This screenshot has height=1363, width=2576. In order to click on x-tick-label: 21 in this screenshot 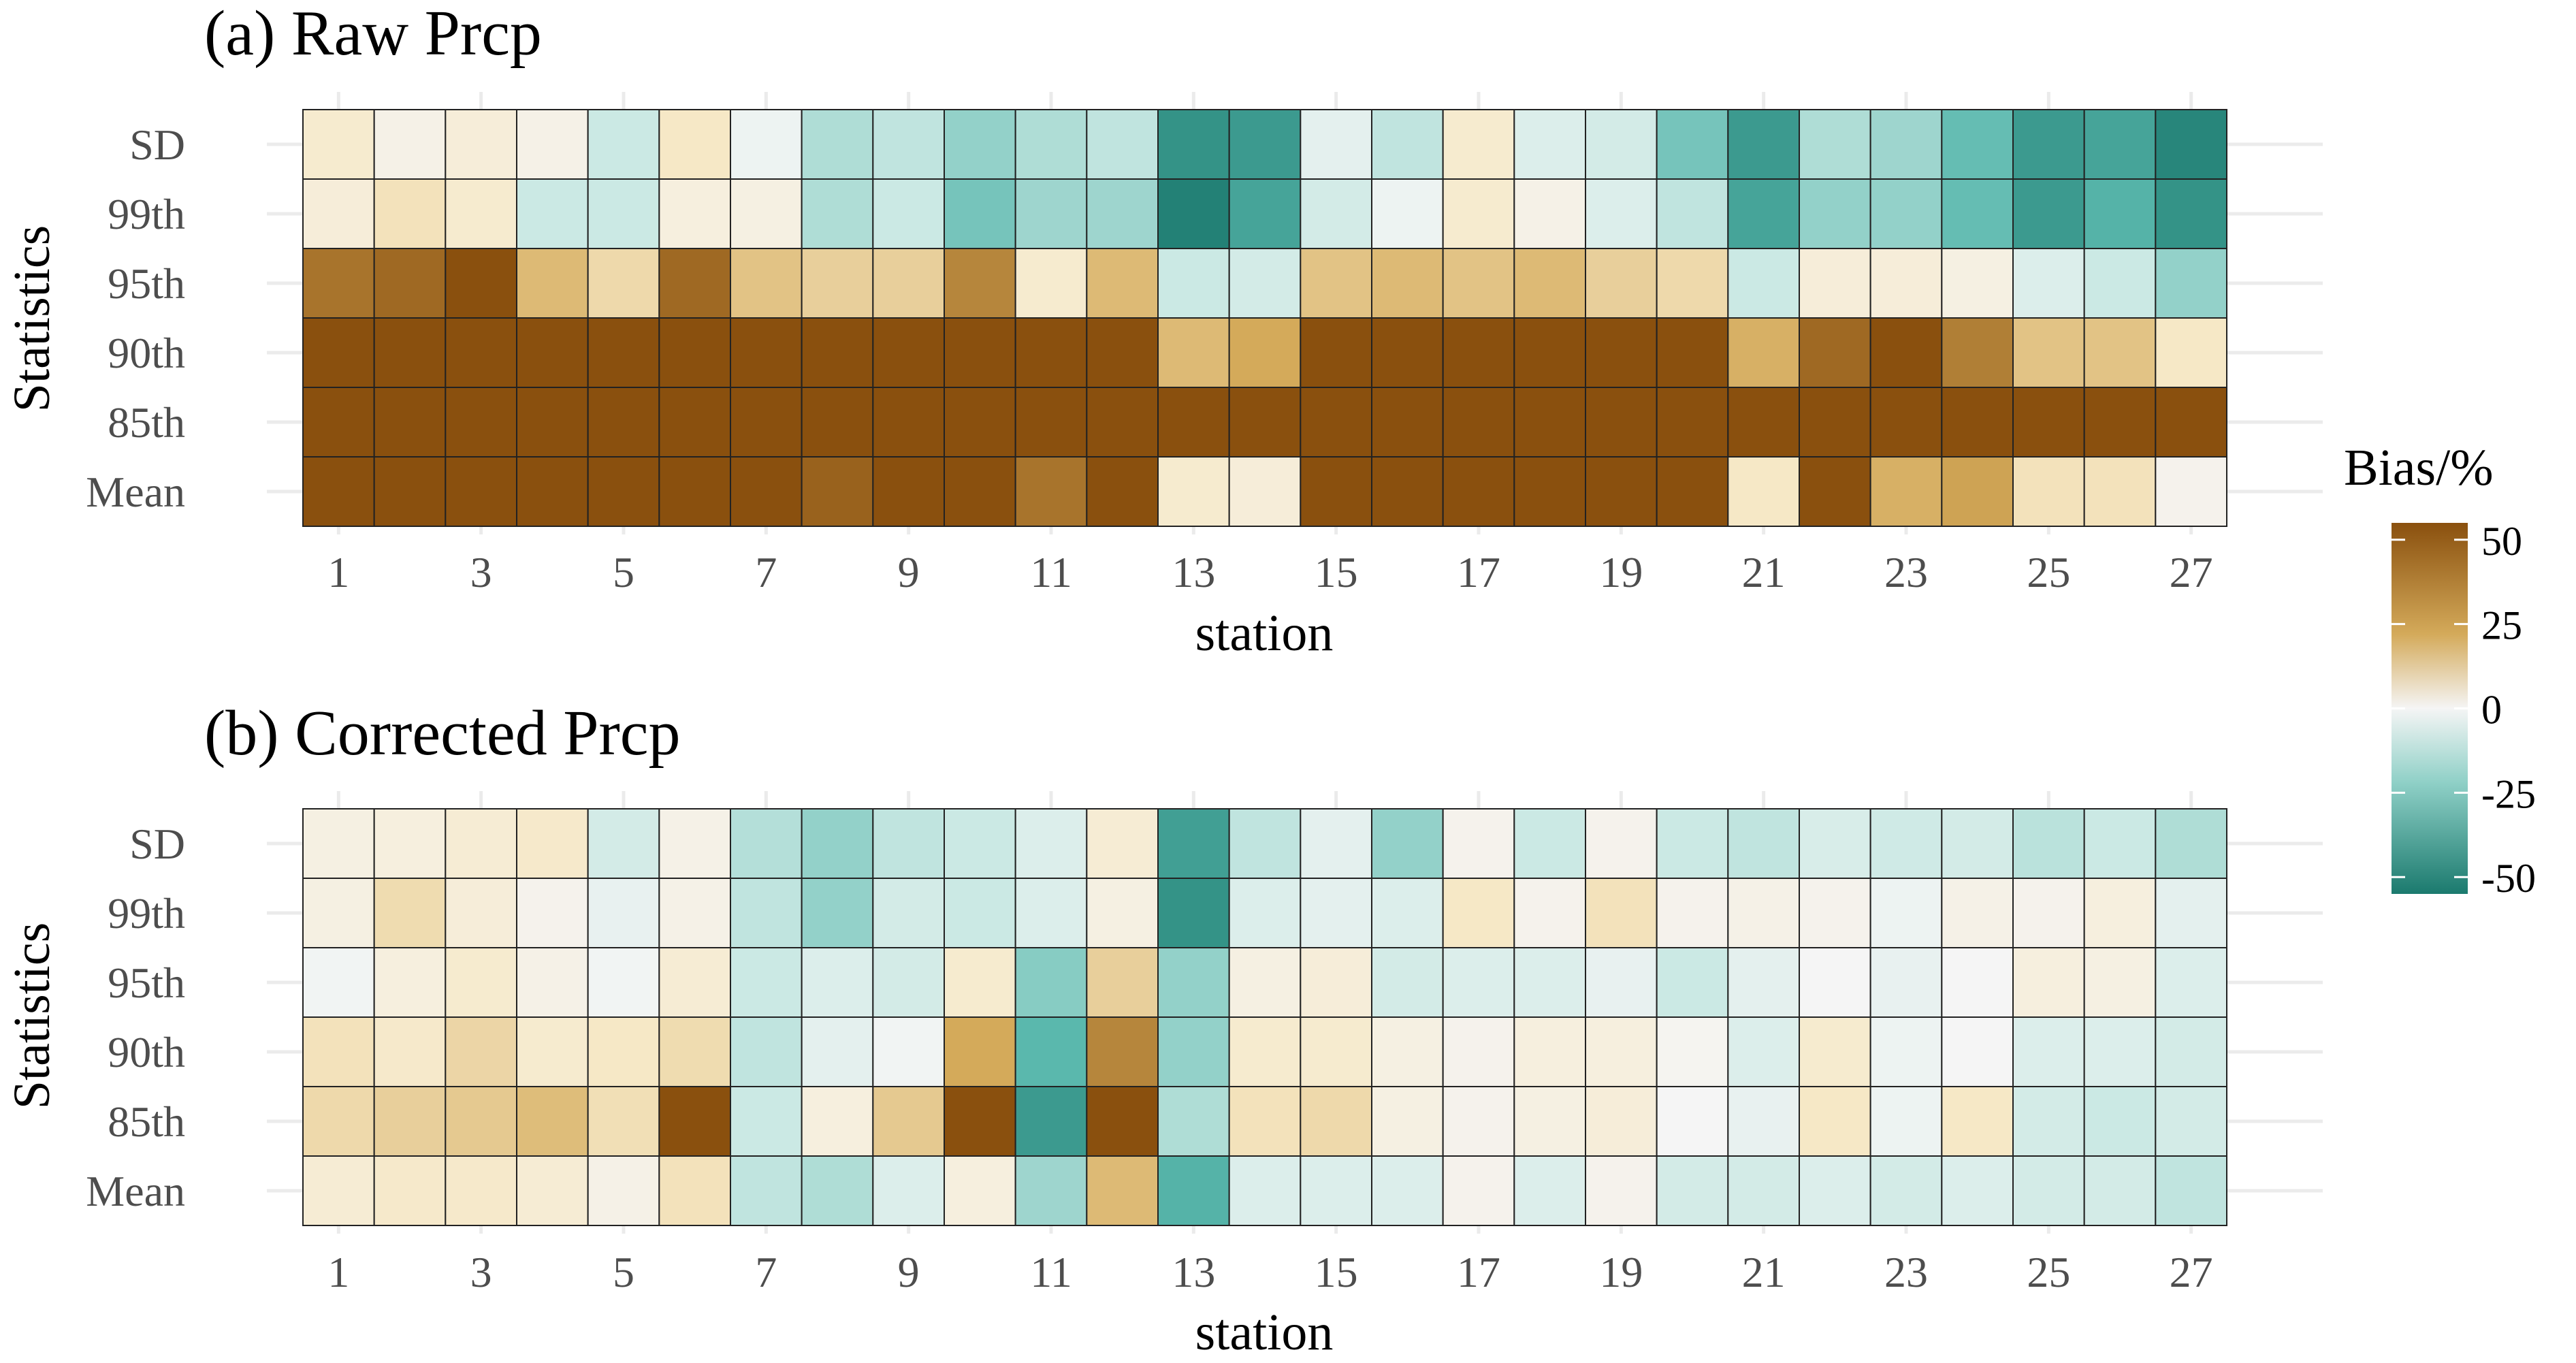, I will do `click(1764, 1272)`.